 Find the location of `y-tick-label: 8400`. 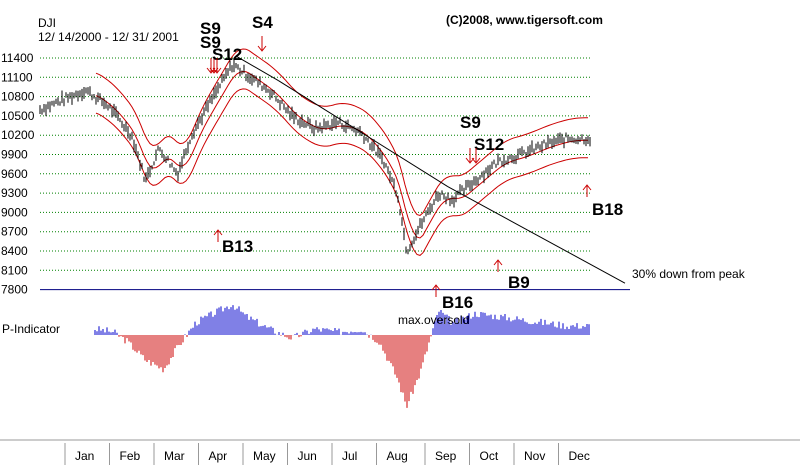

y-tick-label: 8400 is located at coordinates (14, 251).